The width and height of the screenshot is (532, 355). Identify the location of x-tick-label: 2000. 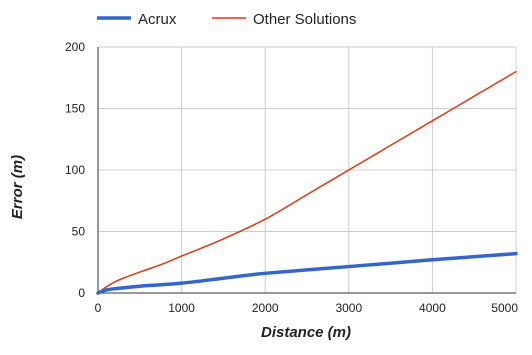
(265, 308).